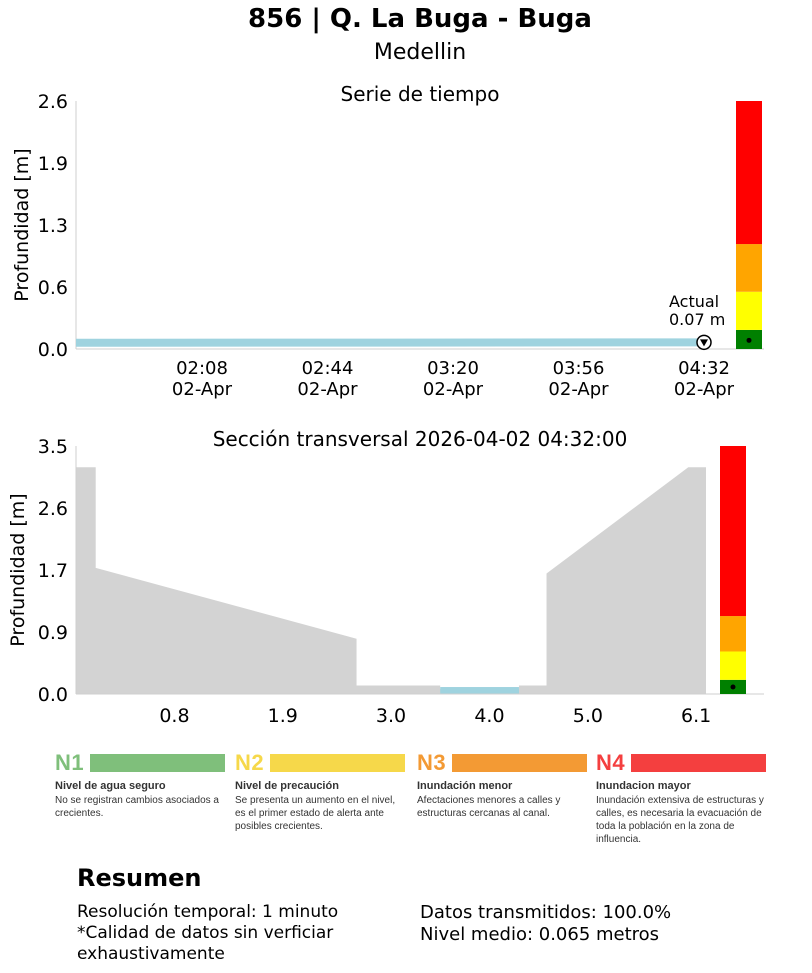 This screenshot has width=812, height=973. What do you see at coordinates (391, 715) in the screenshot?
I see `x-tick-label: 3.0` at bounding box center [391, 715].